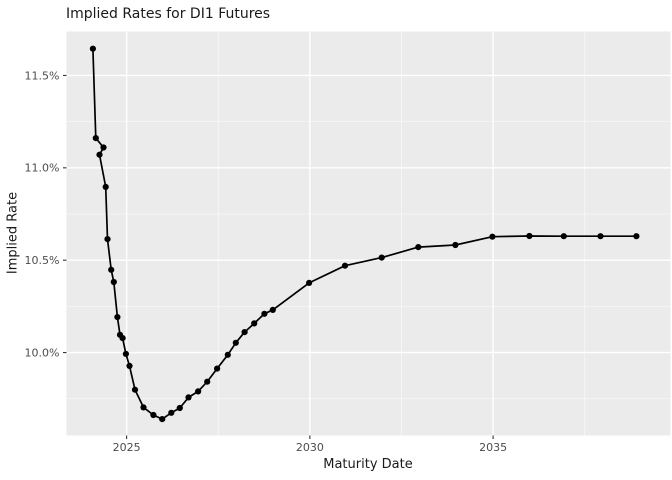  I want to click on y-axis-title: Implied Rate, so click(13, 233).